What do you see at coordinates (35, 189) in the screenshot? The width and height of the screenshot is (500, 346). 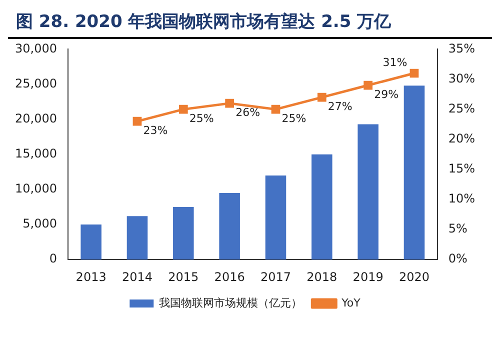 I see `y-tick-label: 10,000` at bounding box center [35, 189].